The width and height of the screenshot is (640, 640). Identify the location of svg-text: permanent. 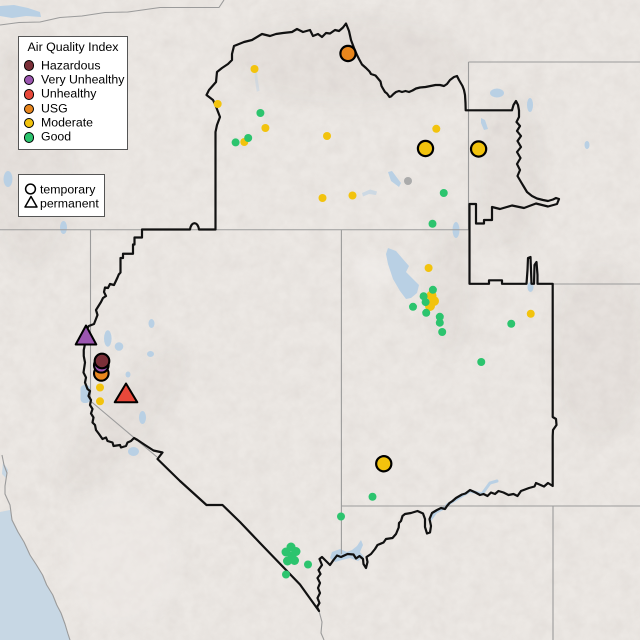
(69, 204).